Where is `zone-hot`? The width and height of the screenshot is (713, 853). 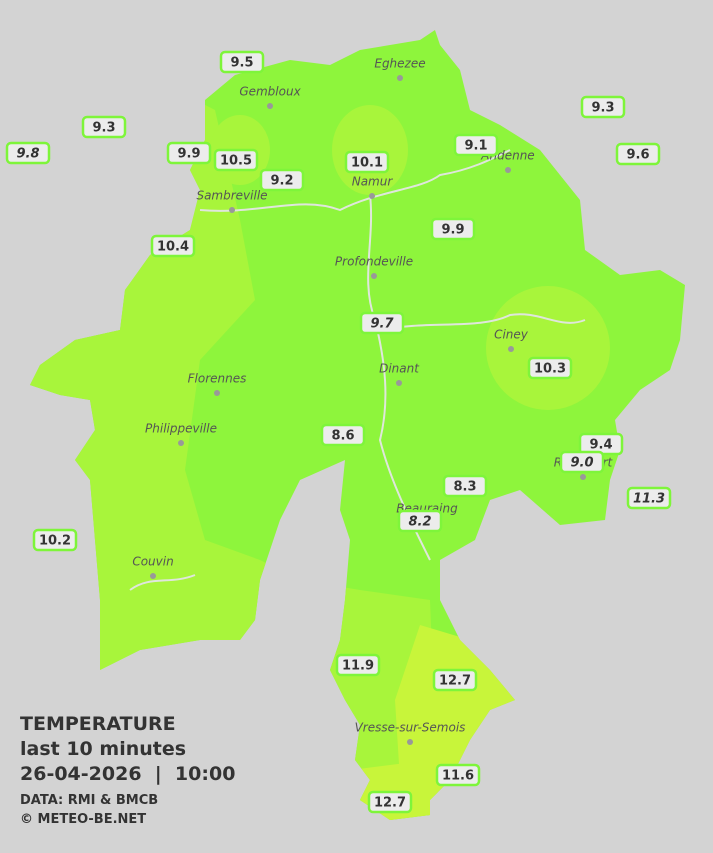 zone-hot is located at coordinates (457, 712).